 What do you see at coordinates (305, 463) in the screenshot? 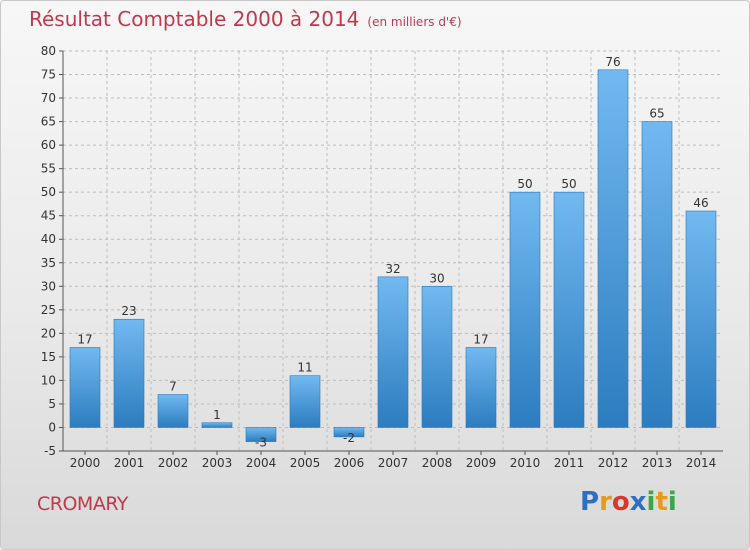
I see `x-tick-label: 2005` at bounding box center [305, 463].